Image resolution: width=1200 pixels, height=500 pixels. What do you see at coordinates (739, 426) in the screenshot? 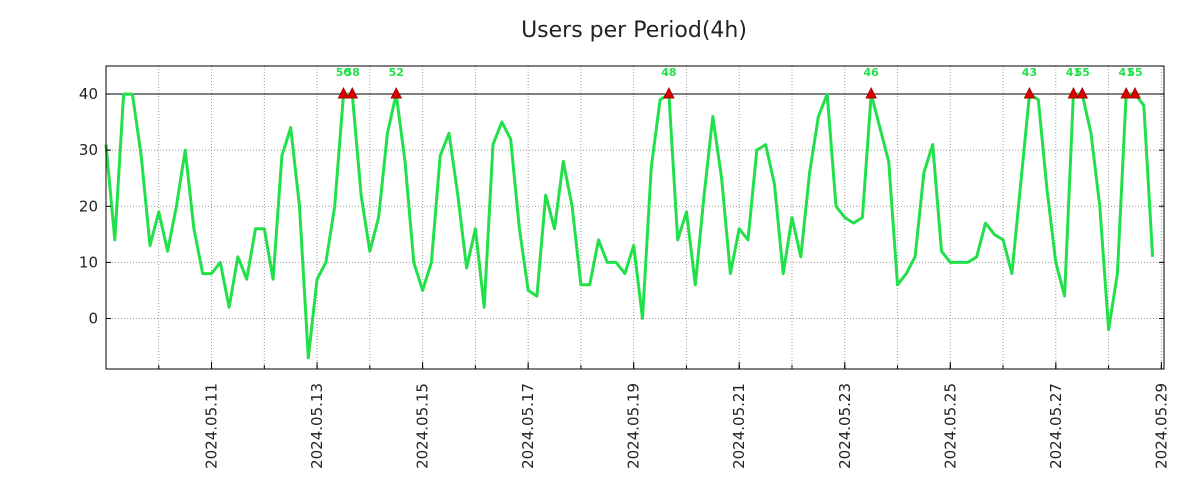
I see `x-tick-label: 2024.05.21` at bounding box center [739, 426].